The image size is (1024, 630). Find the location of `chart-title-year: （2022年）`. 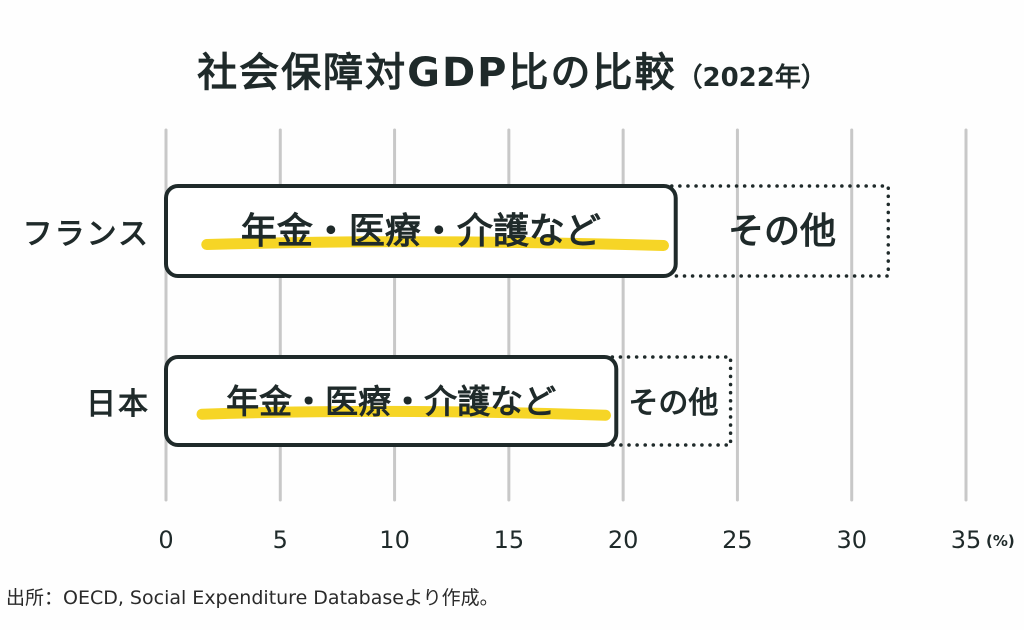

chart-title-year: （2022年） is located at coordinates (751, 78).